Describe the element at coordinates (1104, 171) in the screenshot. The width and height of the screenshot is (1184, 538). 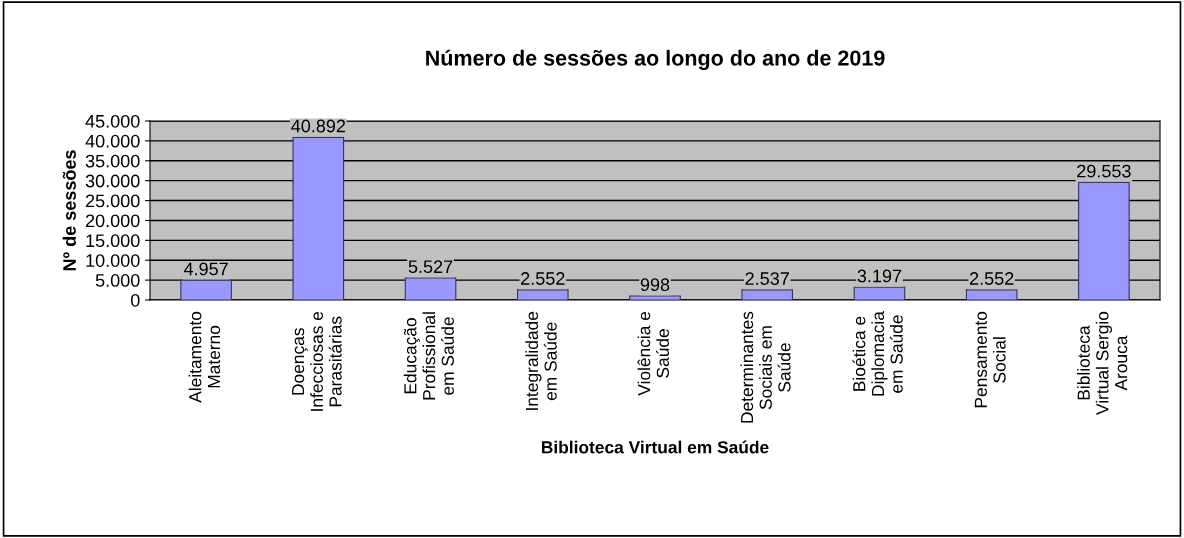
I see `data-label: 29.553` at that location.